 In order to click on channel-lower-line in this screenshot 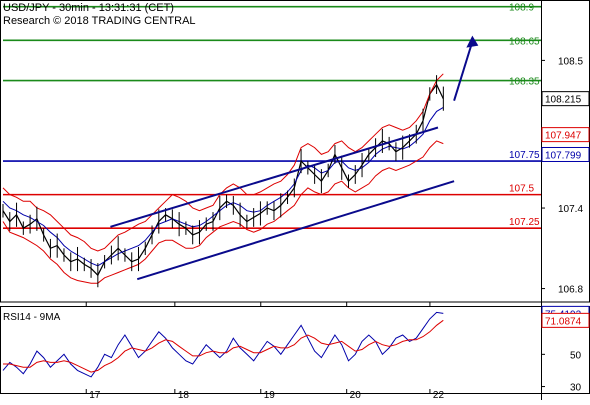, I will do `click(295, 230)`.